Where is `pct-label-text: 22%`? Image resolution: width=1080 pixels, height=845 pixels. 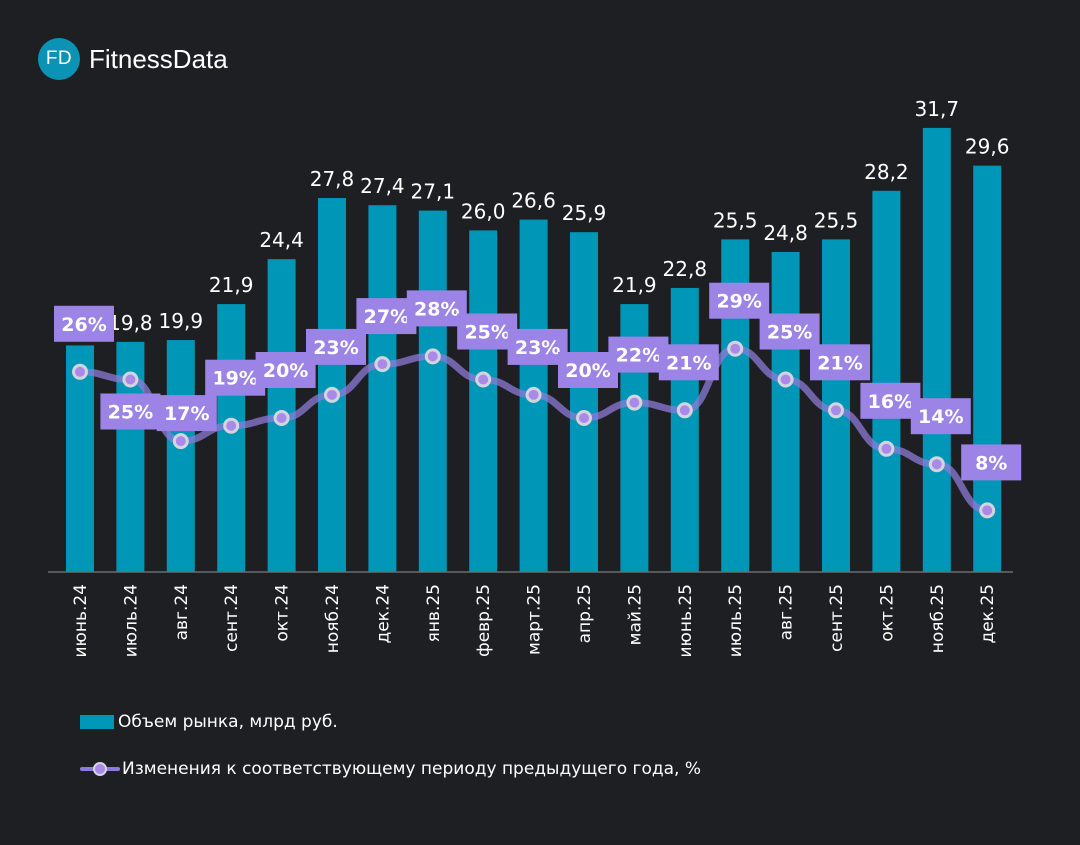
pct-label-text: 22% is located at coordinates (638, 356).